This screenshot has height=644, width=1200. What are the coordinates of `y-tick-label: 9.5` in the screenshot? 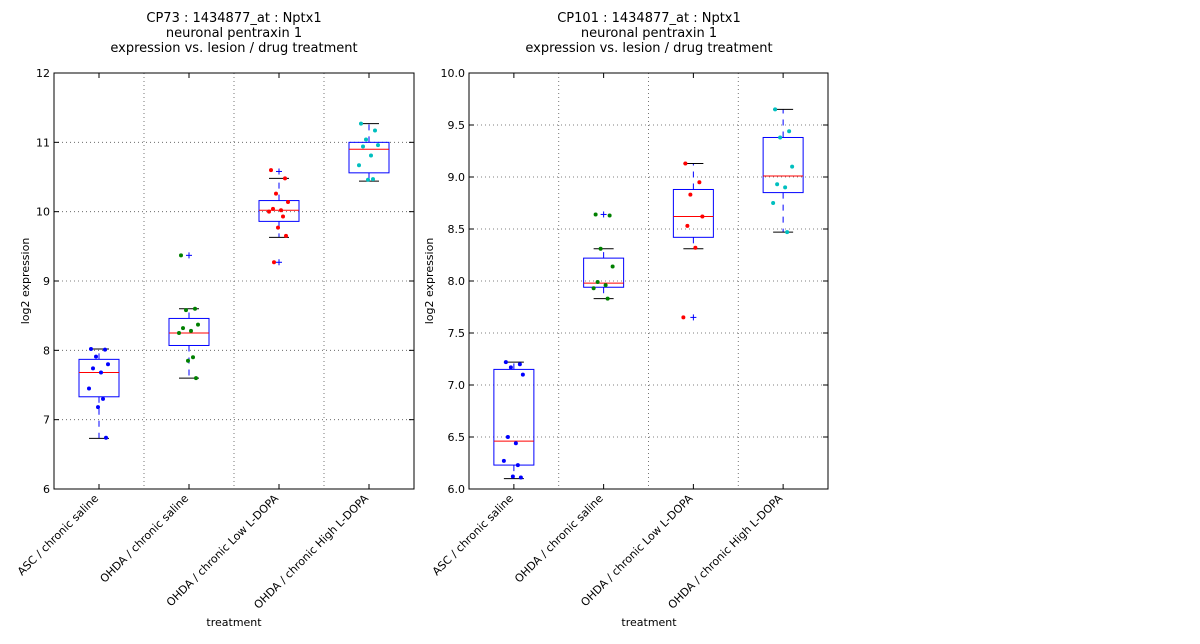 It's located at (457, 125).